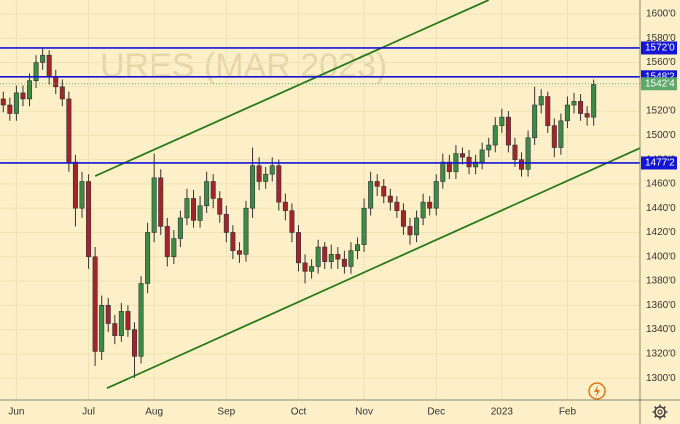  Describe the element at coordinates (660, 76) in the screenshot. I see `price-label: 1548'2` at that location.